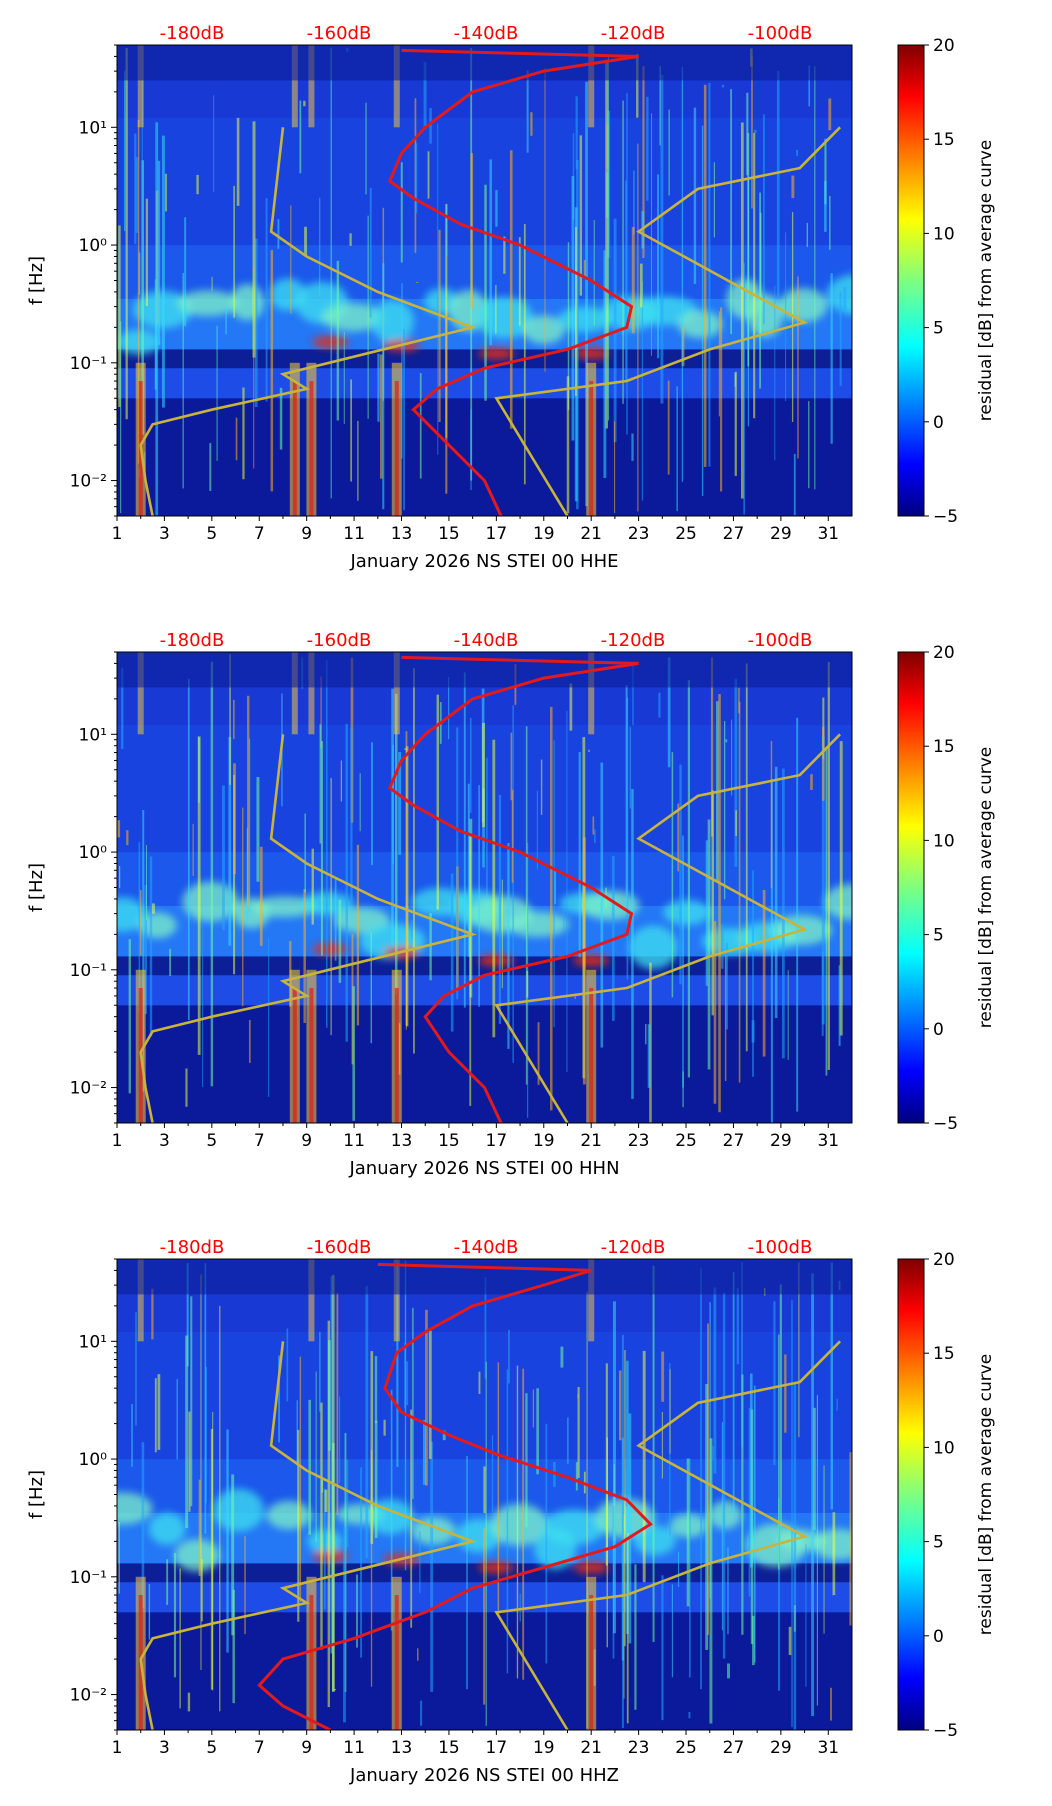 This screenshot has width=1052, height=1806. What do you see at coordinates (686, 1141) in the screenshot?
I see `x-tick-label: 25` at bounding box center [686, 1141].